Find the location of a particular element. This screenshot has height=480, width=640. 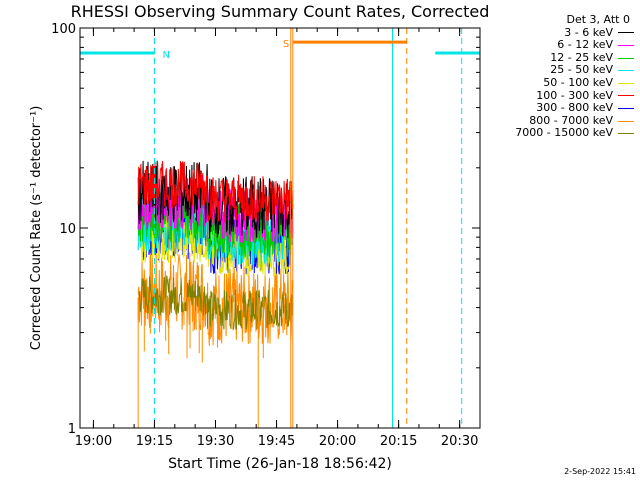

x-tick-label: 19:45 is located at coordinates (276, 441).